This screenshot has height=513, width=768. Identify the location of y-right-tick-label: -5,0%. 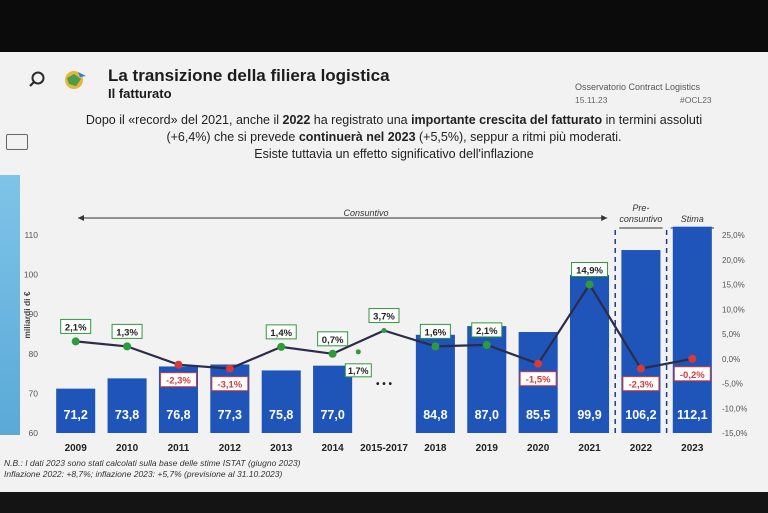
(732, 384).